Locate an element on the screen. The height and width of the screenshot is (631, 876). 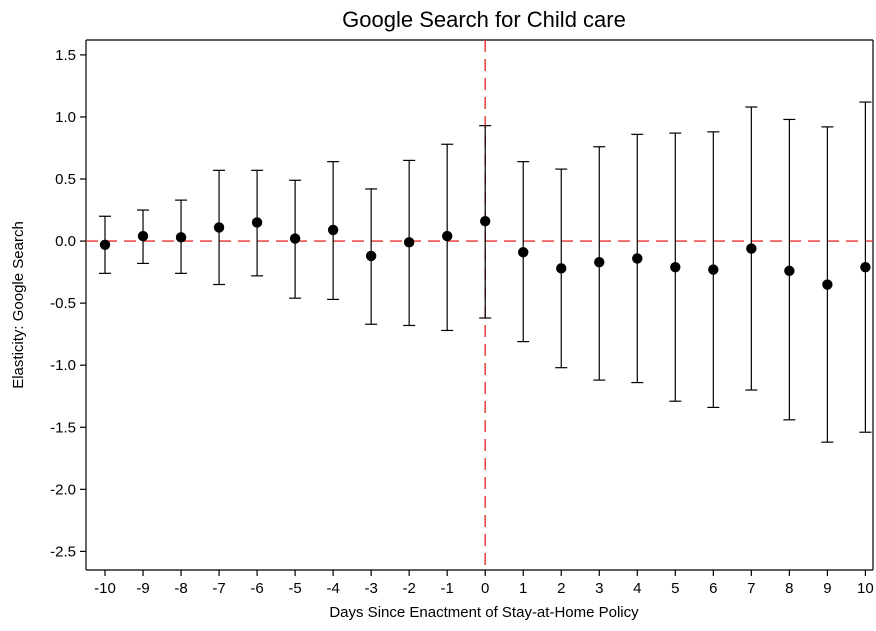
x-tick-label: 2 is located at coordinates (561, 588).